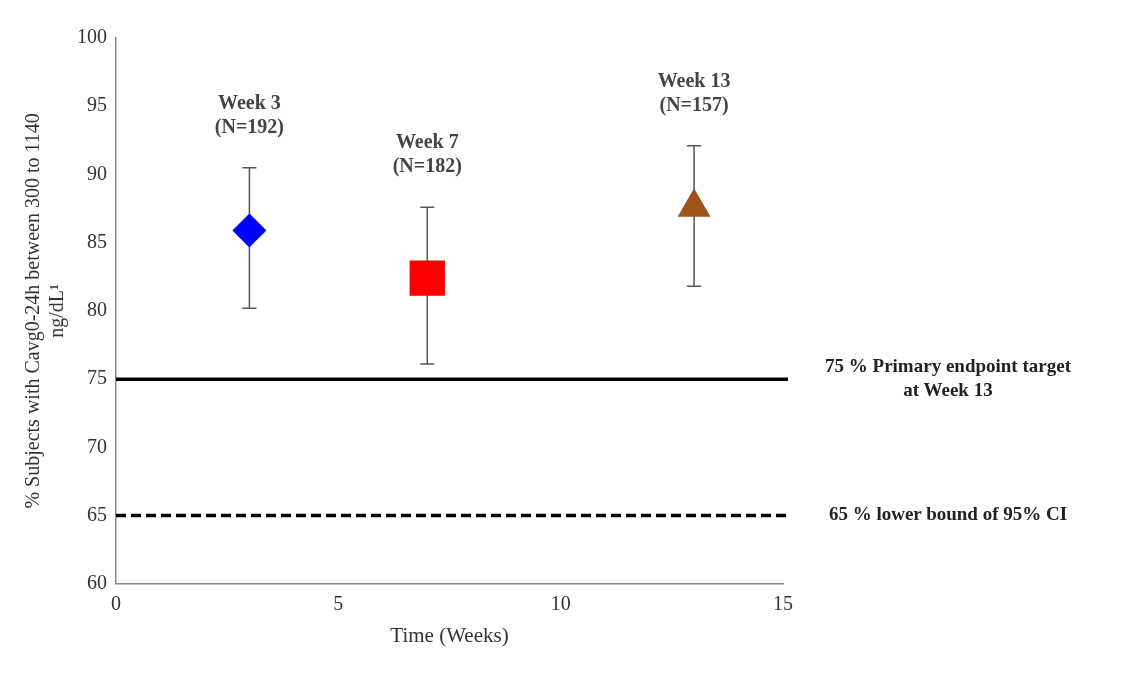 The width and height of the screenshot is (1130, 675). I want to click on y-axis-title: % Subjects with Cavg0-24h between 300 to 1140 ng/dL¹, so click(45, 311).